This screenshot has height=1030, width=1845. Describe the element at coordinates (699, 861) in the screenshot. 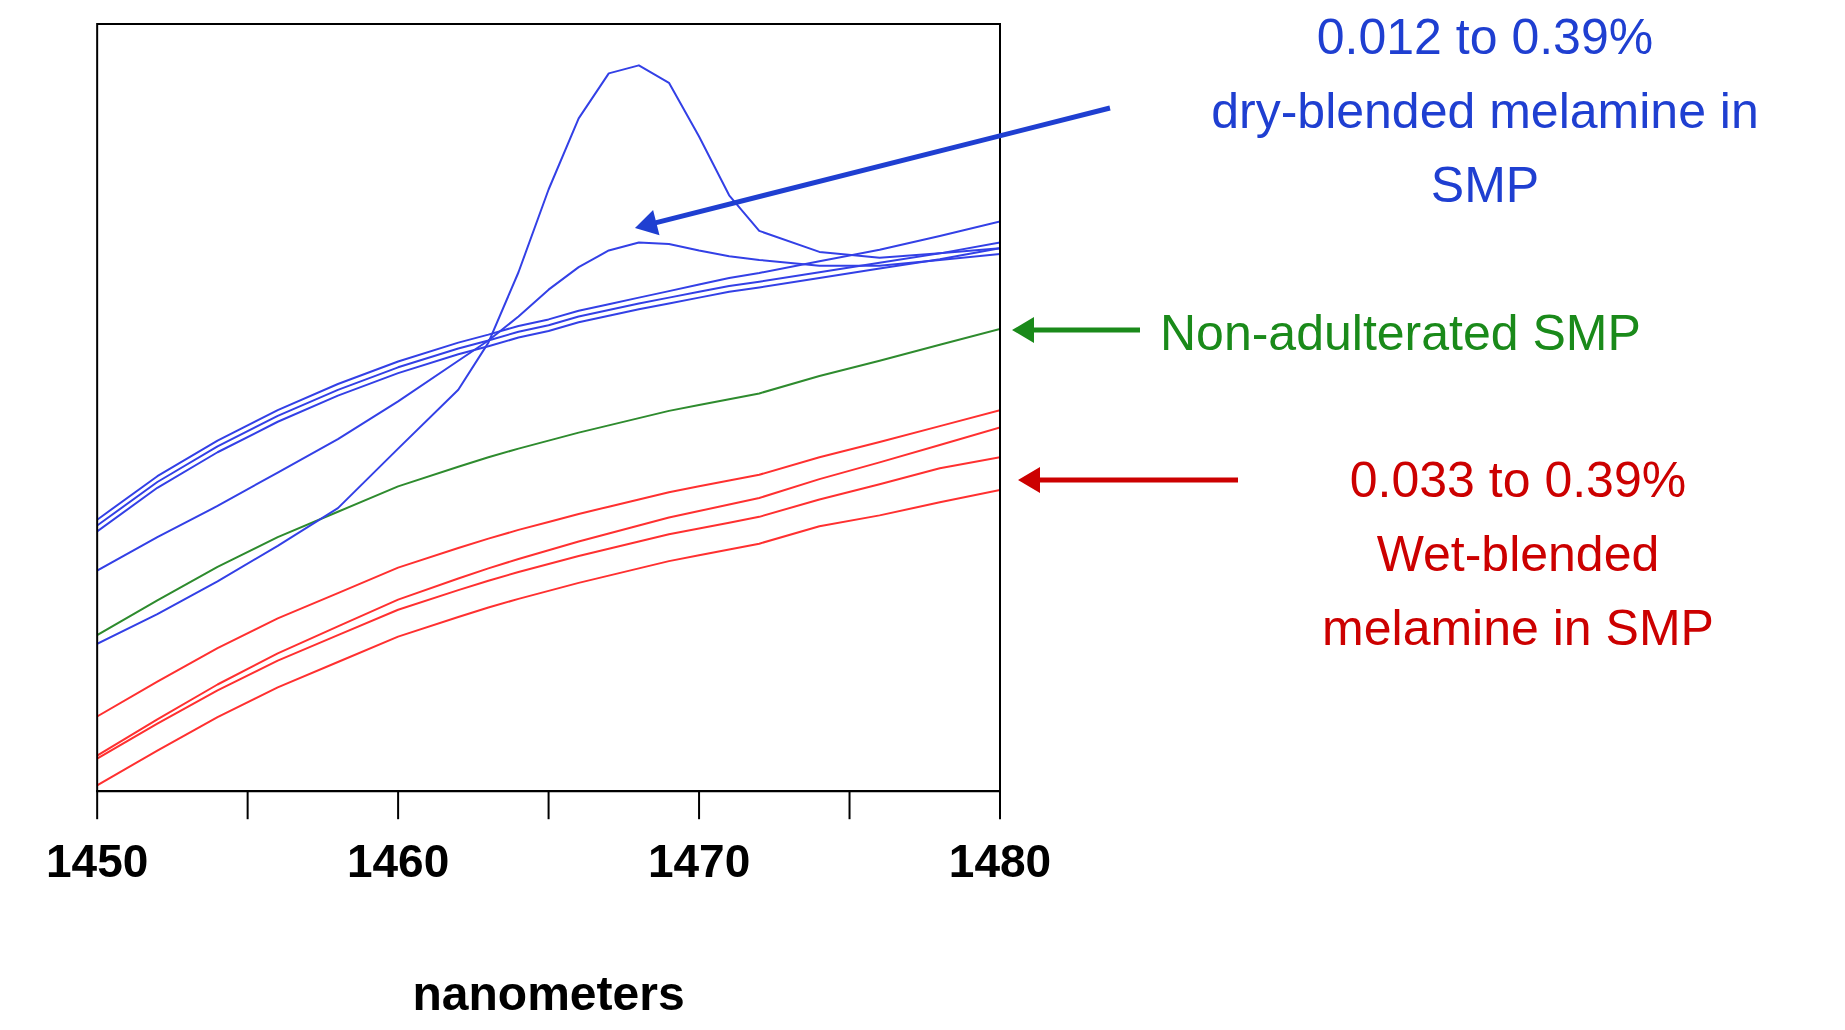

I see `x-tick-label: 1470` at that location.